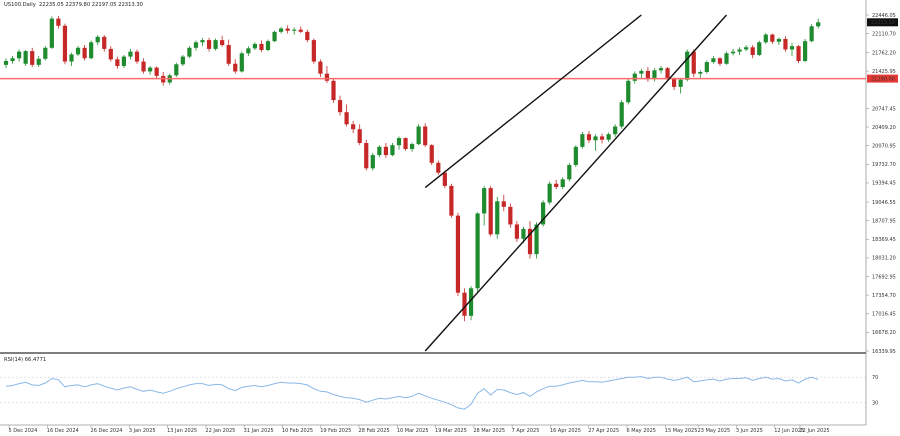 Image resolution: width=900 pixels, height=436 pixels. I want to click on rsi-line, so click(412, 393).